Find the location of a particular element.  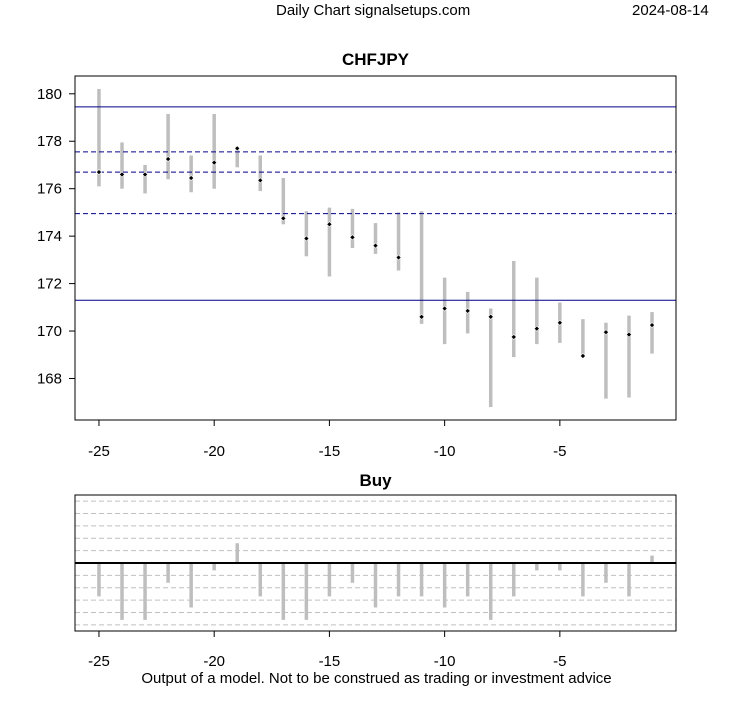

chart-date: 2024-08-14 is located at coordinates (670, 10).